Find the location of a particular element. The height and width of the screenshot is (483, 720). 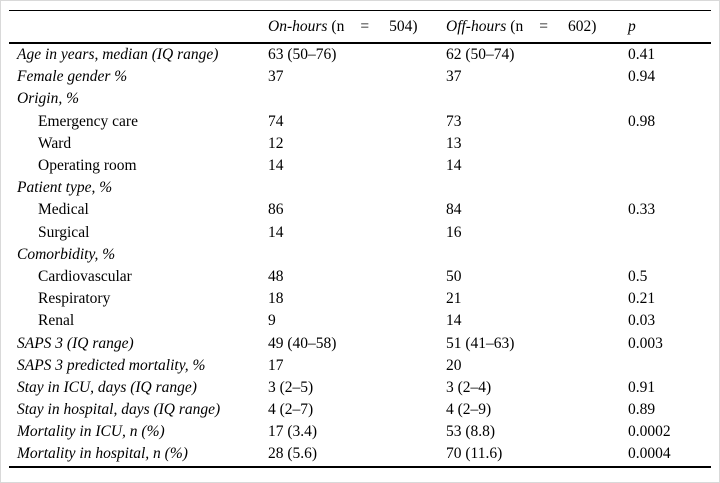

row-label: SAPS 3 predicted mortality, % is located at coordinates (111, 365).